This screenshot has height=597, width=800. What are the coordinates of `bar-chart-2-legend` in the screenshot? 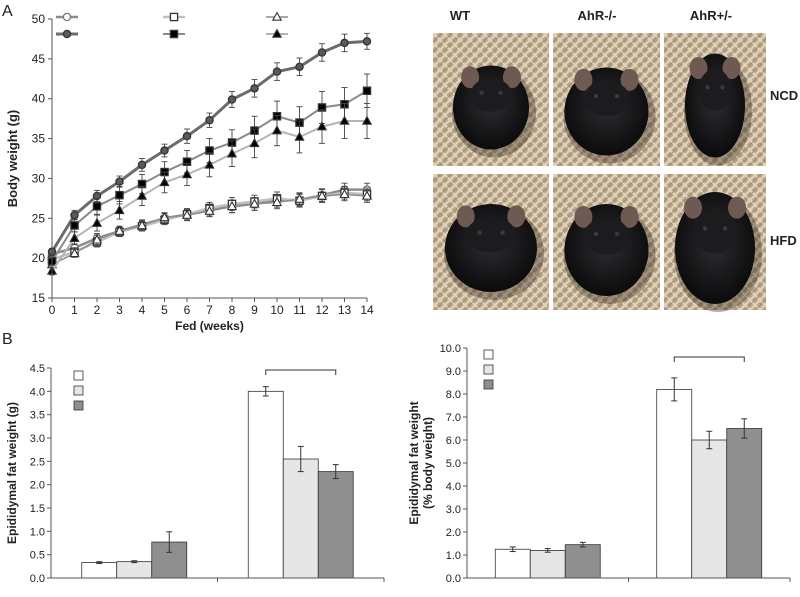 It's located at (488, 369).